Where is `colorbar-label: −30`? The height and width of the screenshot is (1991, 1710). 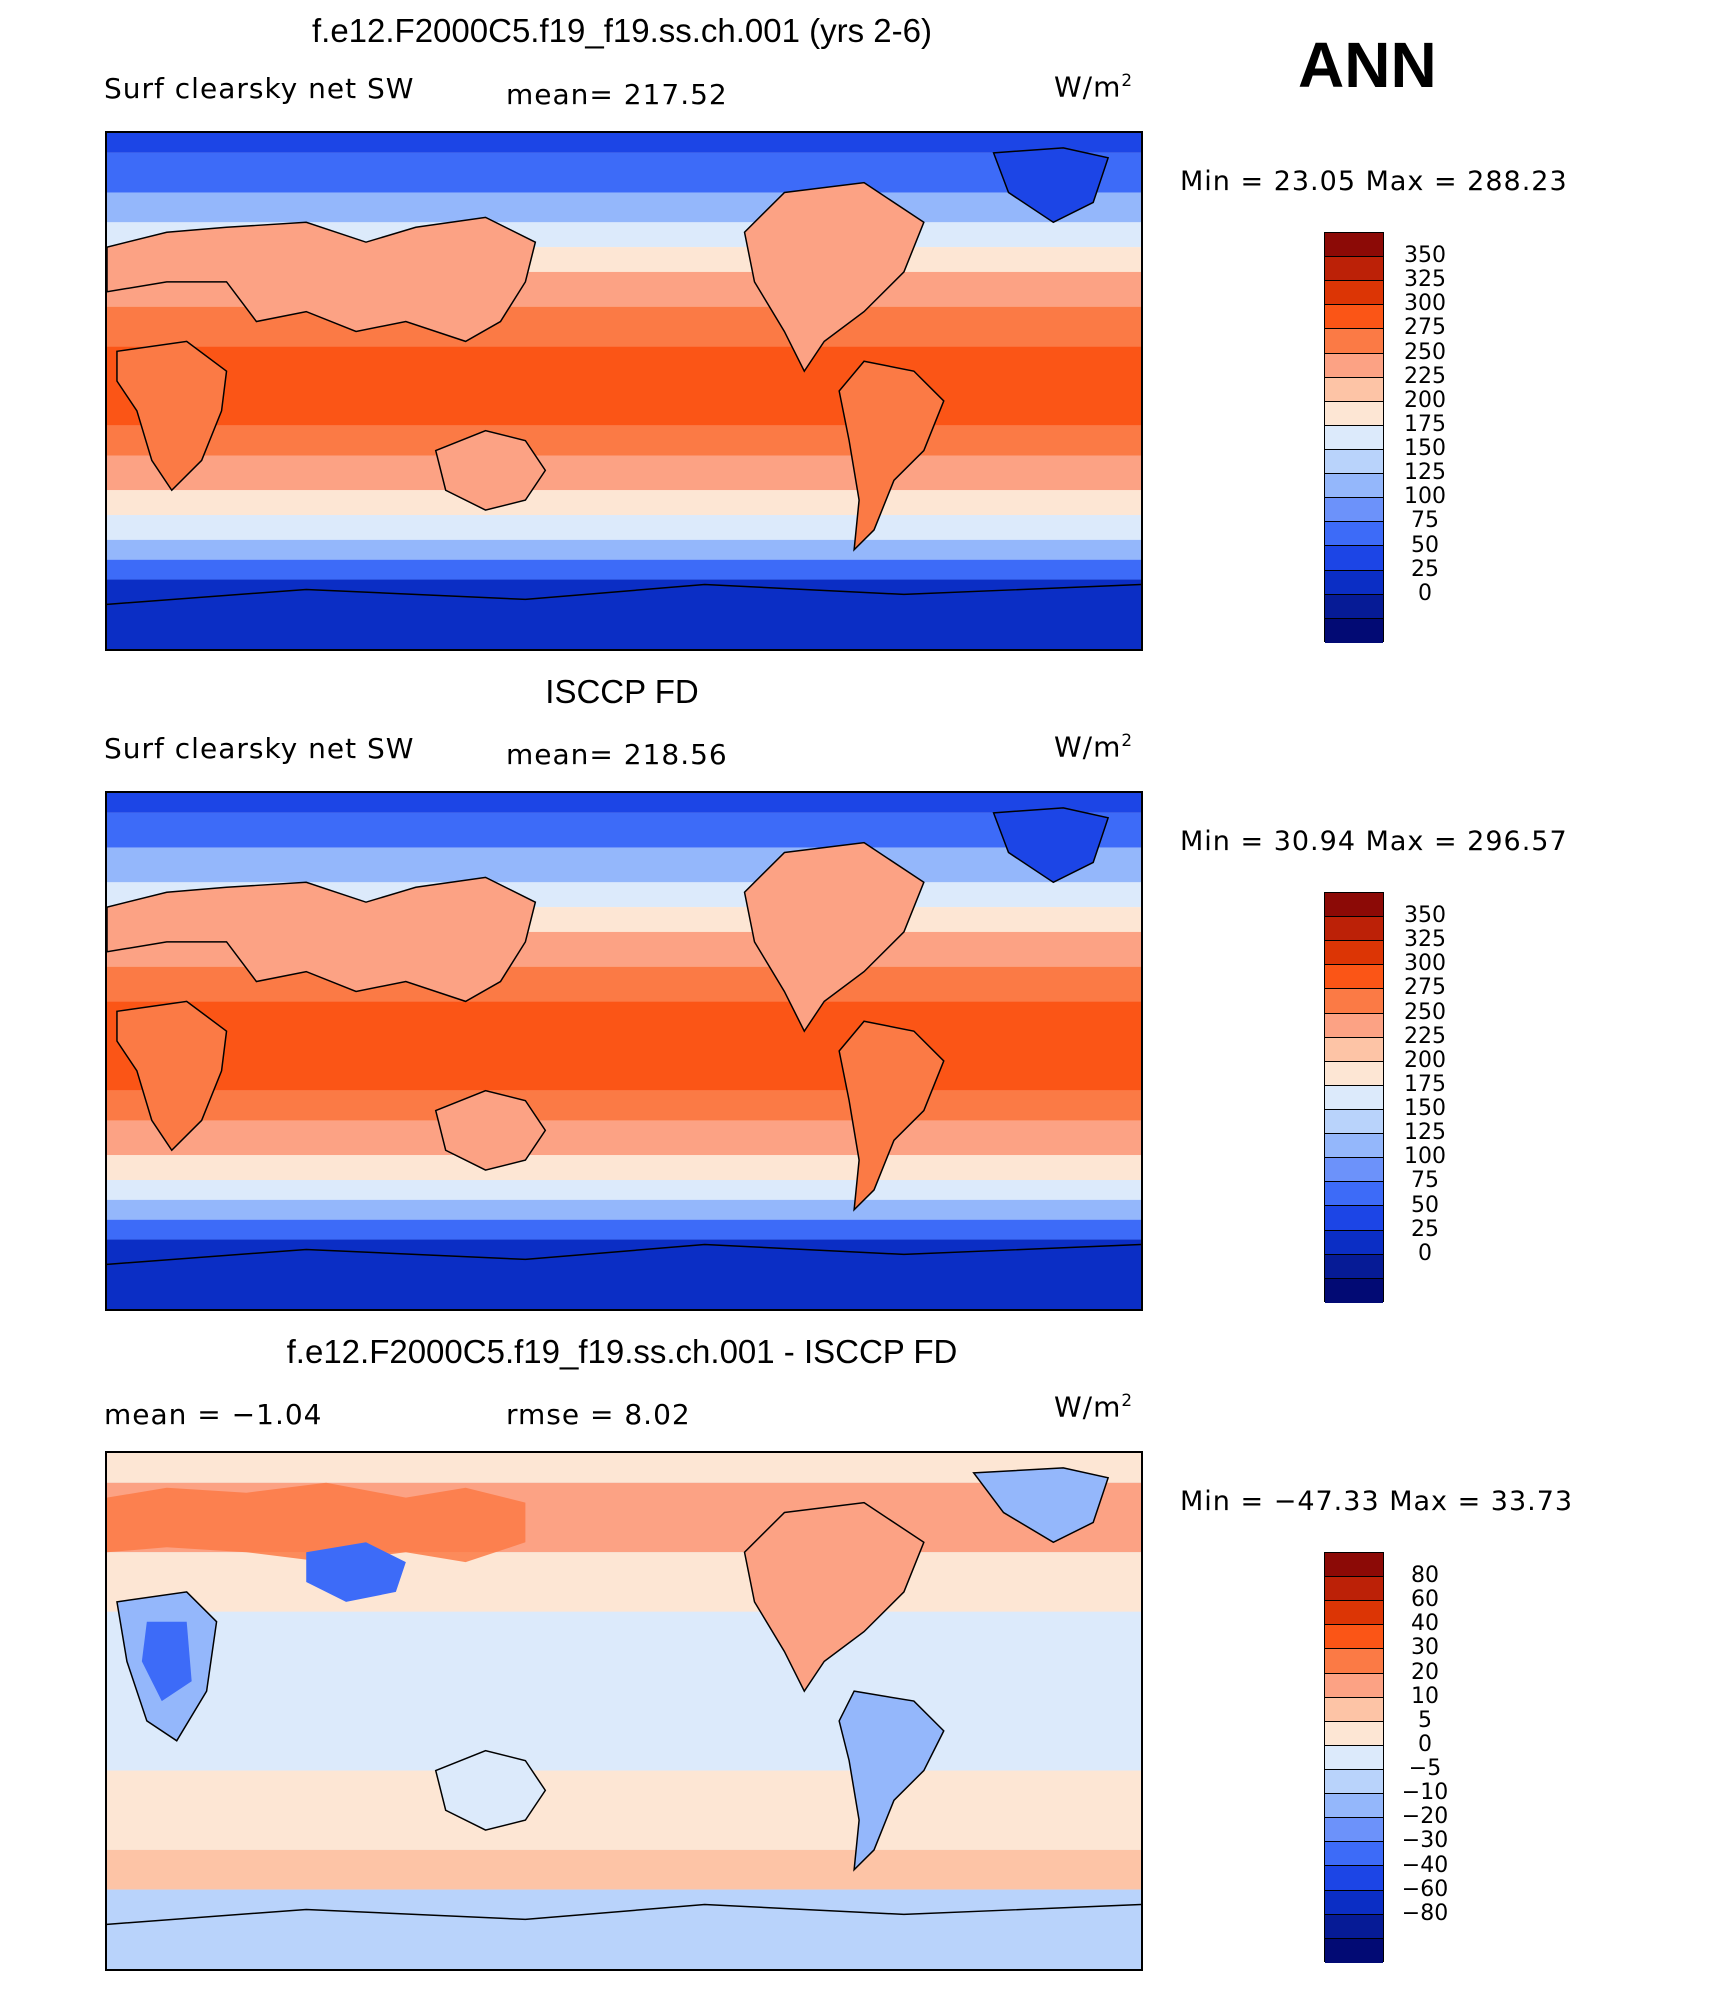 colorbar-label: −30 is located at coordinates (1425, 1841).